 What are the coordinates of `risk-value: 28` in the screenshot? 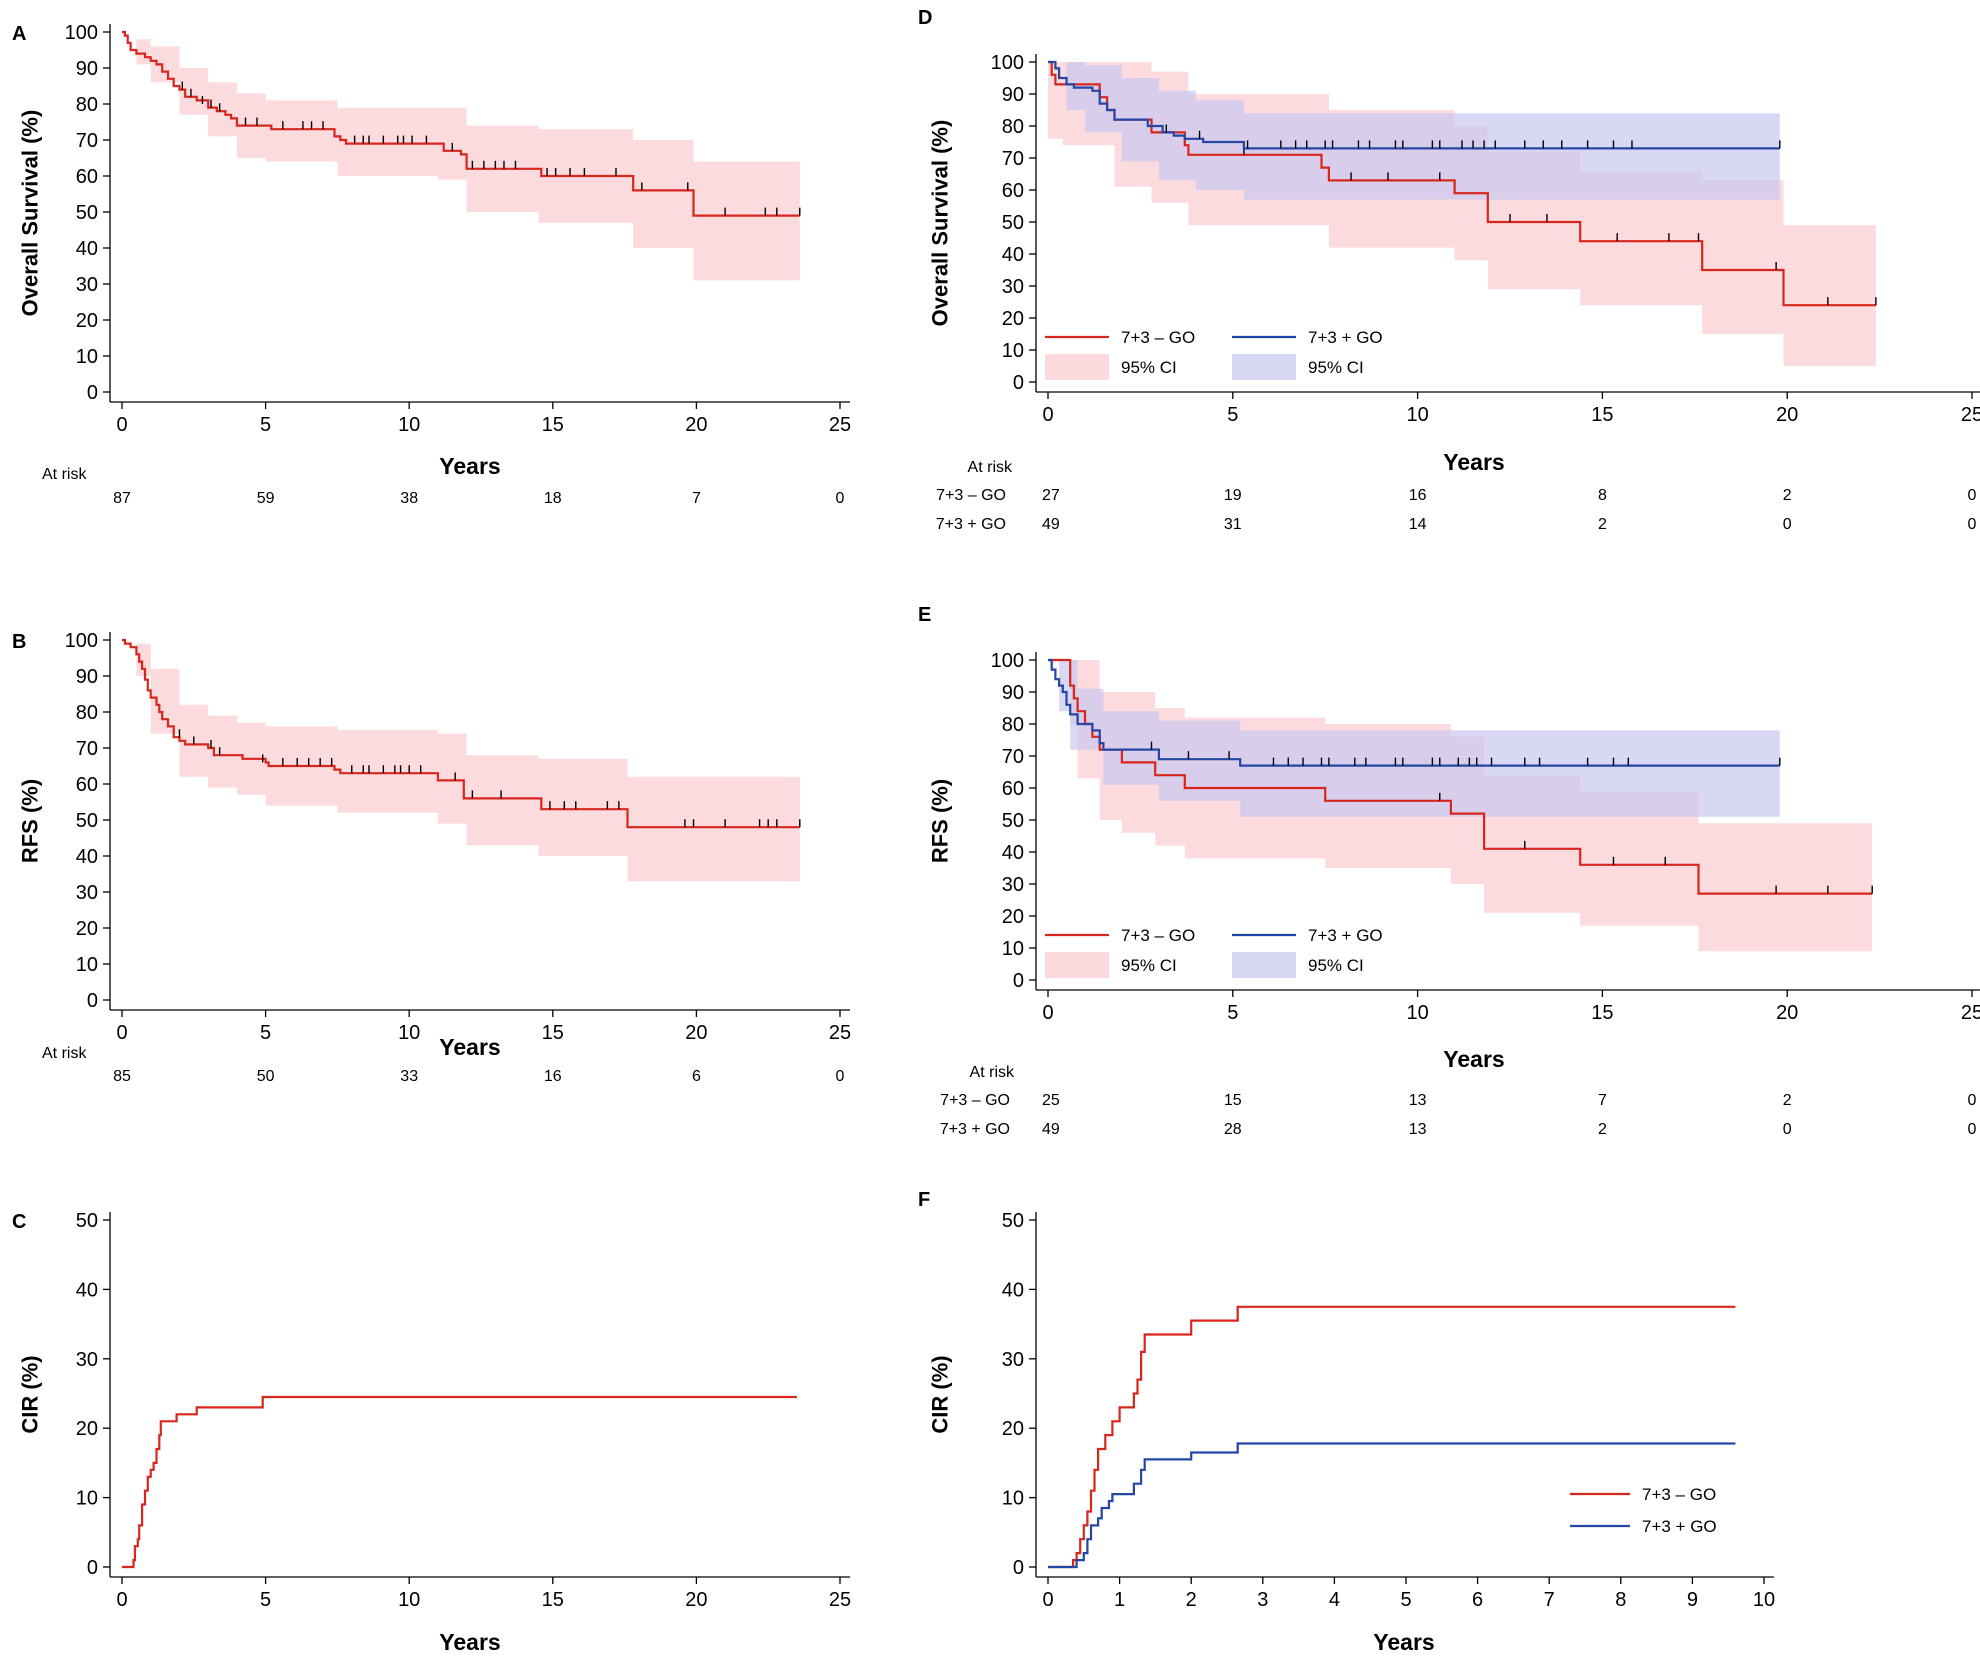 It's located at (1233, 1129).